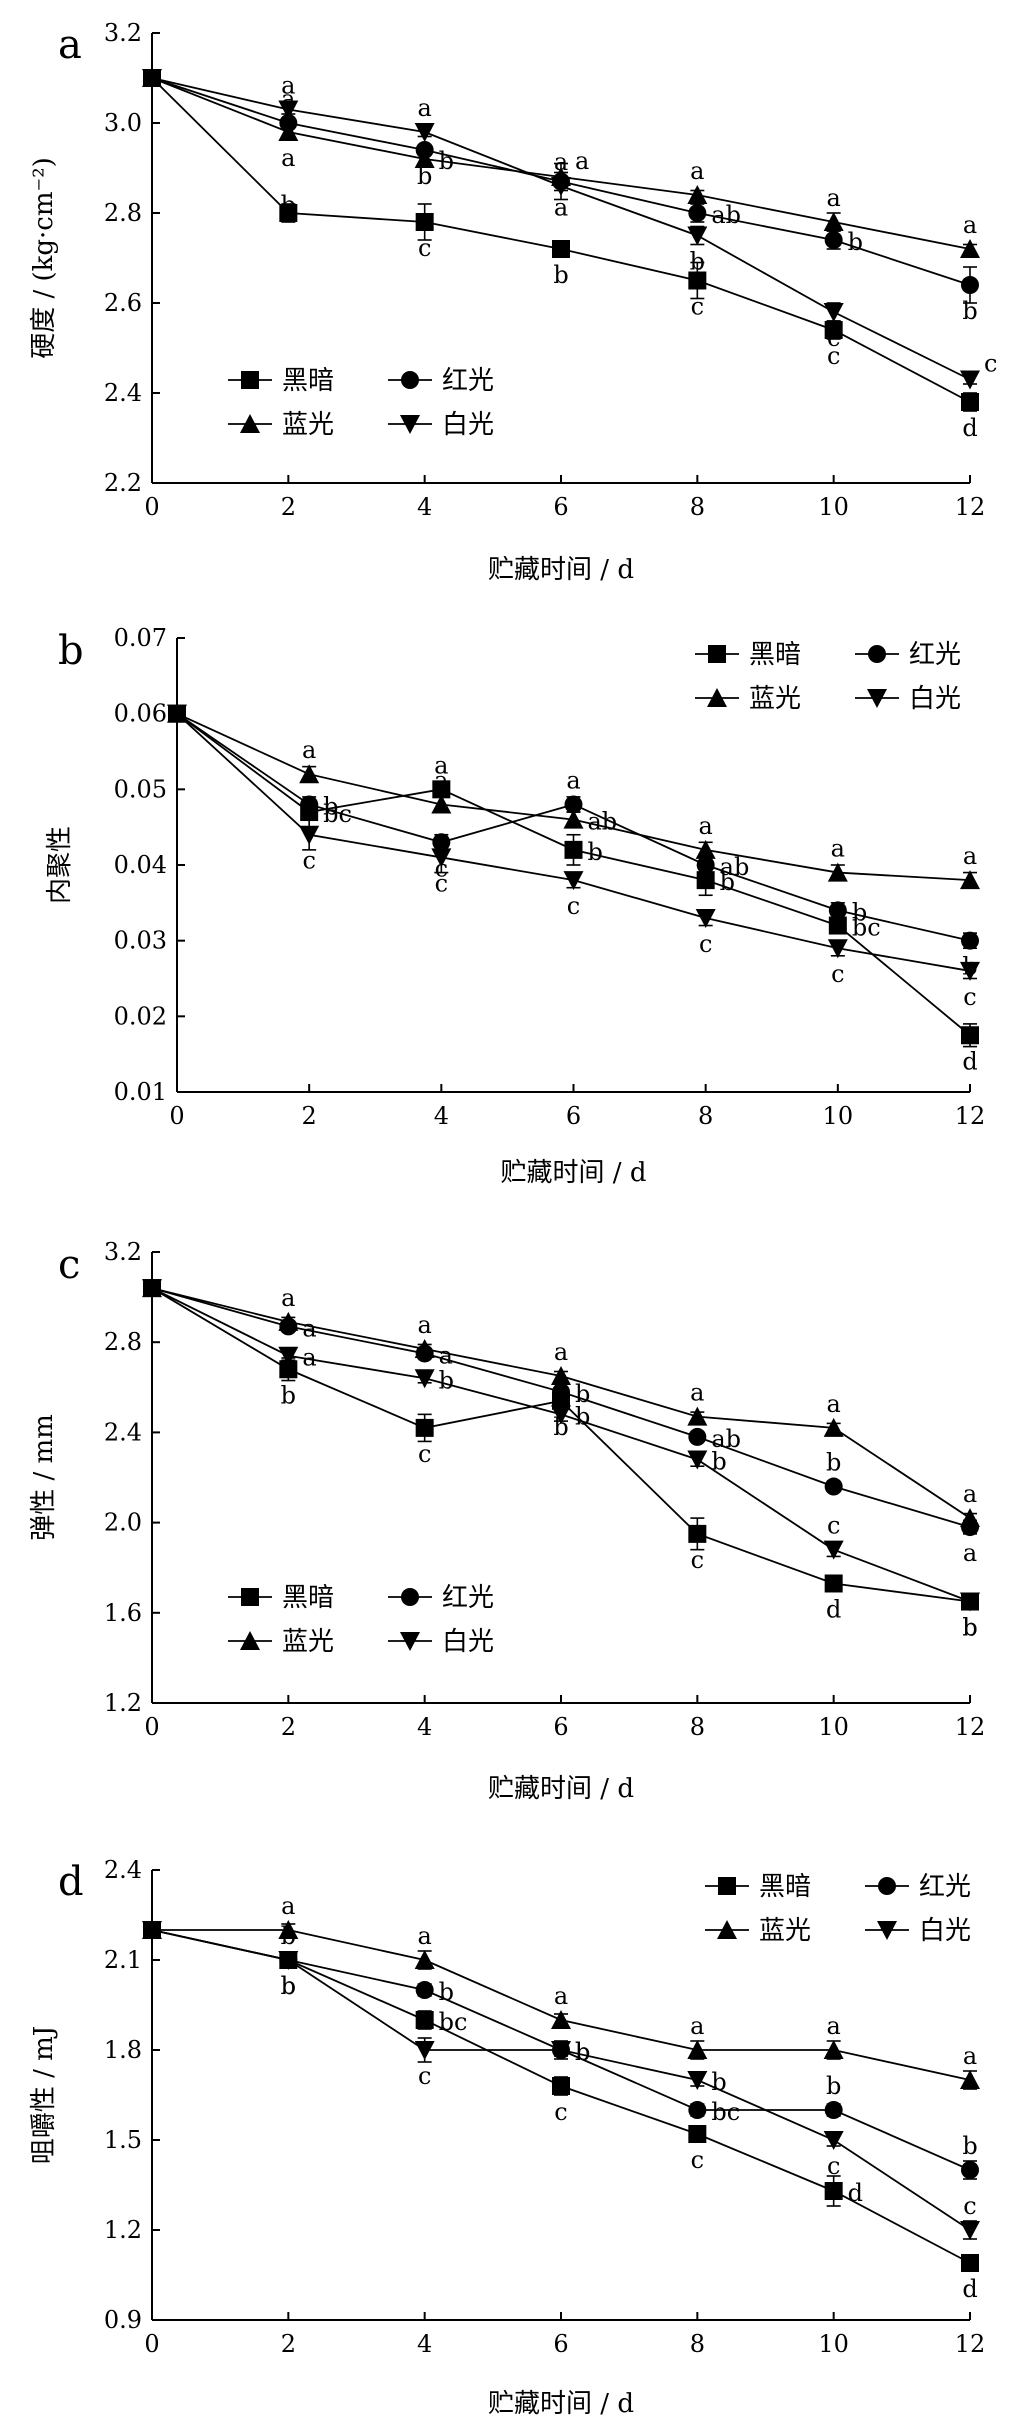 Image resolution: width=1023 pixels, height=2435 pixels. What do you see at coordinates (123, 1960) in the screenshot?
I see `y-tick-label: 2.1` at bounding box center [123, 1960].